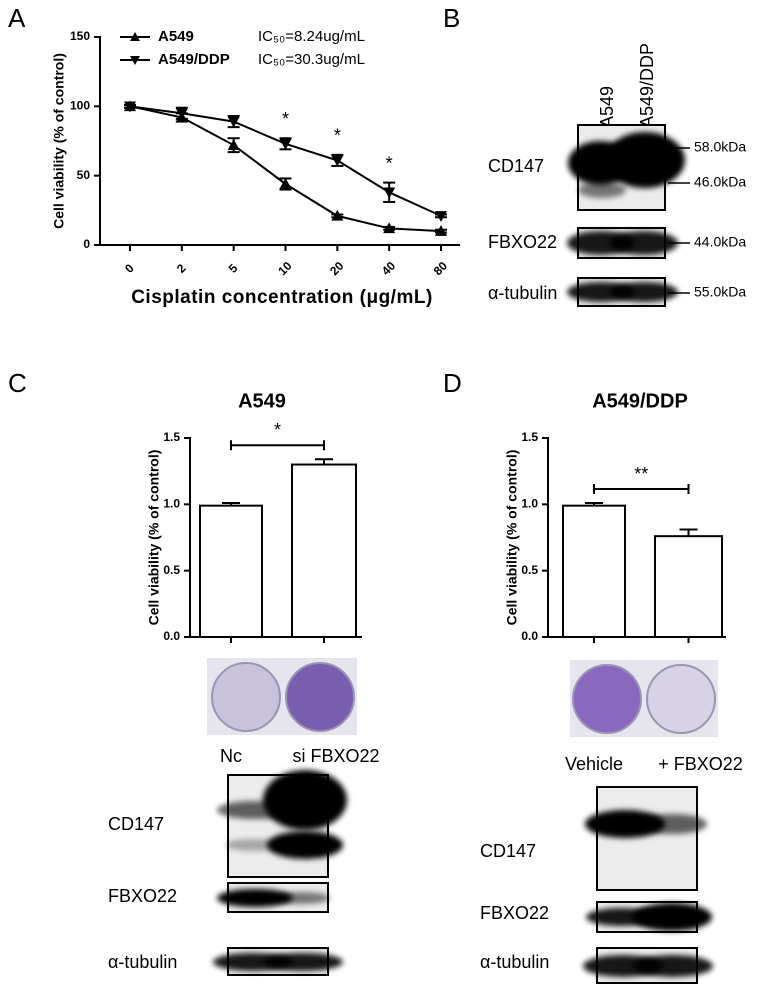 This screenshot has height=999, width=764. I want to click on y-tick-label: 50, so click(84, 175).